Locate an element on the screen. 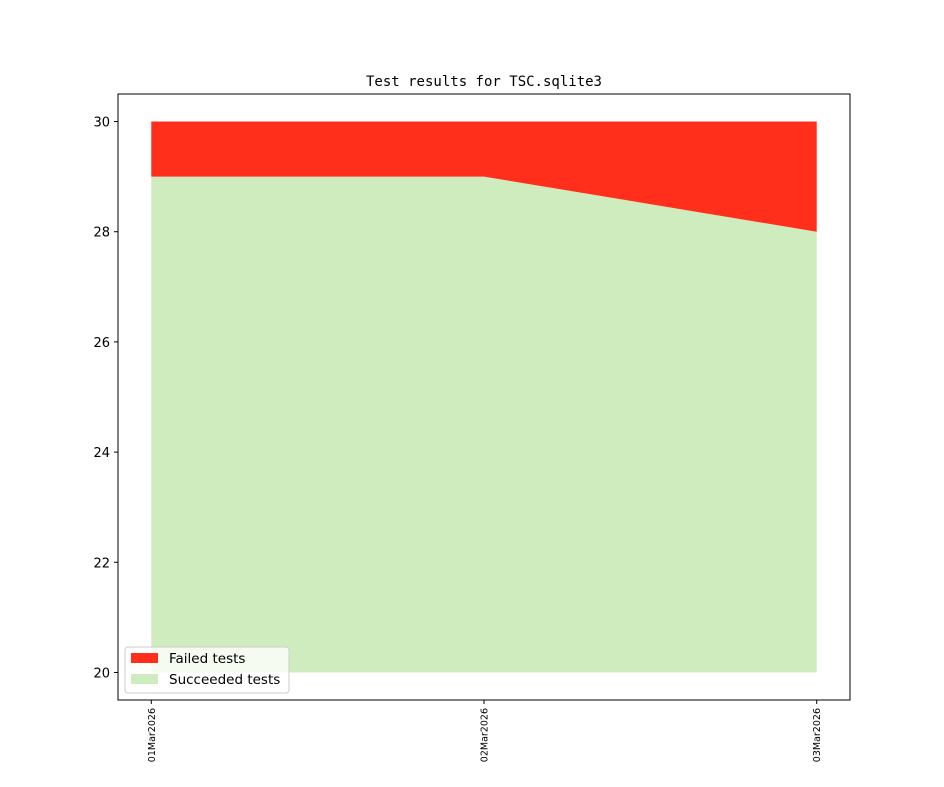 This screenshot has height=787, width=944. y-tick-label: 26 is located at coordinates (101, 343).